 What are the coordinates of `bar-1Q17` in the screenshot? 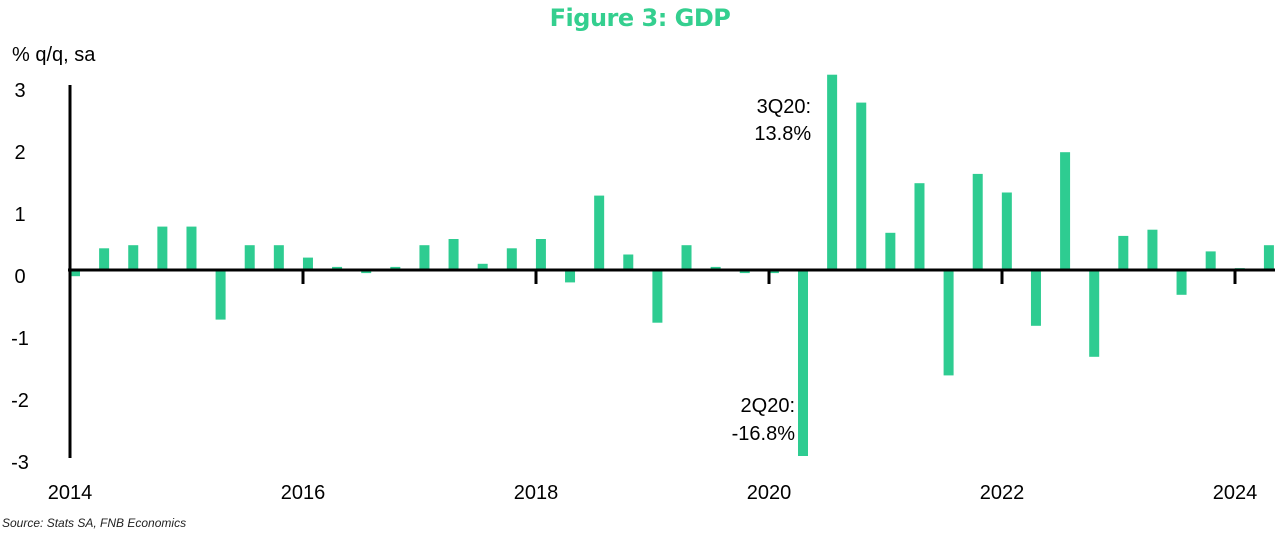 It's located at (424, 257).